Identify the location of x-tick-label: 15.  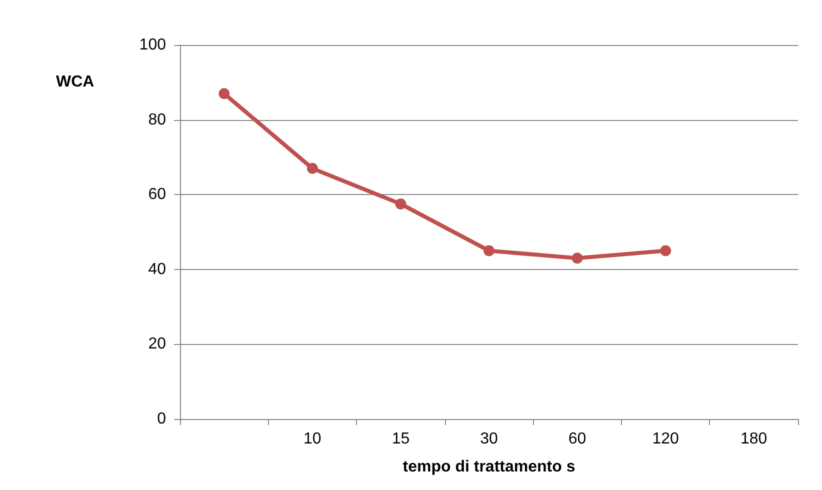
(401, 439).